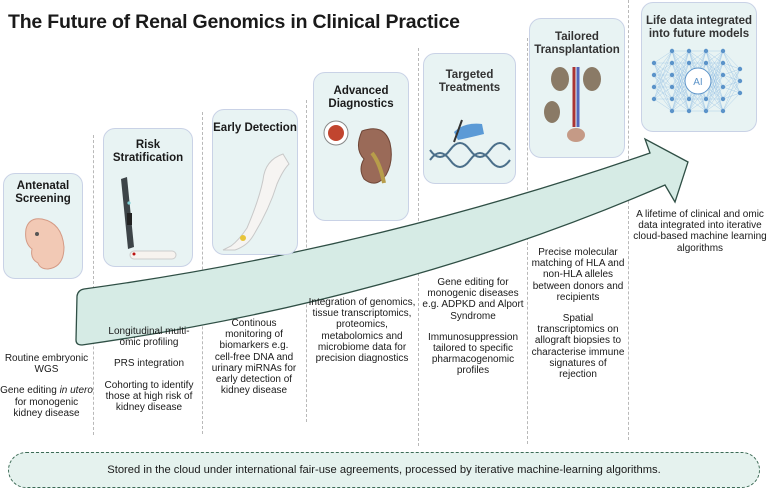  I want to click on kidney-magnified-icon, so click(357, 152).